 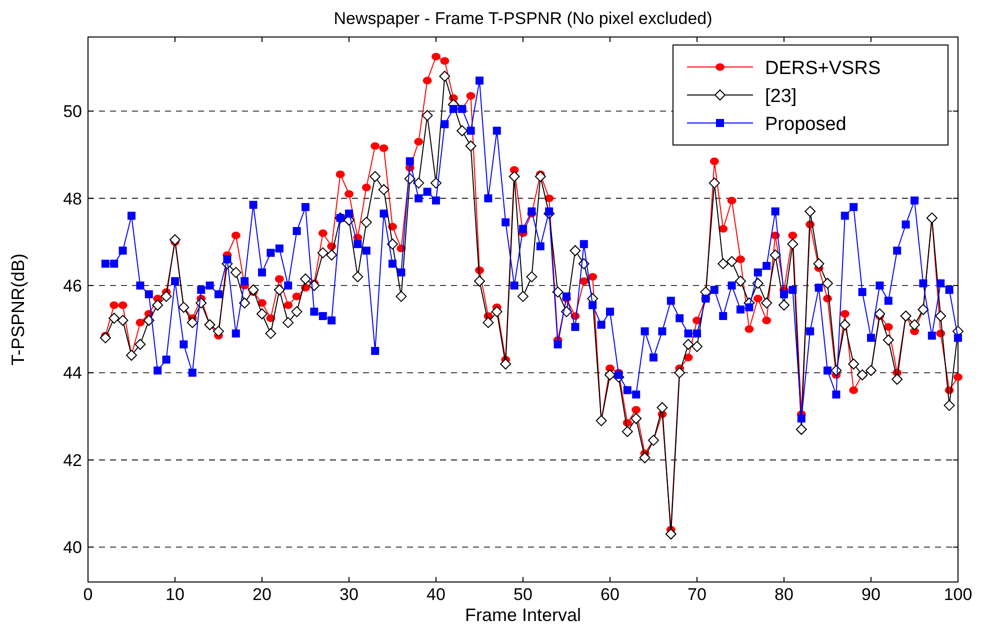 What do you see at coordinates (72, 112) in the screenshot?
I see `y-tick-label: 50` at bounding box center [72, 112].